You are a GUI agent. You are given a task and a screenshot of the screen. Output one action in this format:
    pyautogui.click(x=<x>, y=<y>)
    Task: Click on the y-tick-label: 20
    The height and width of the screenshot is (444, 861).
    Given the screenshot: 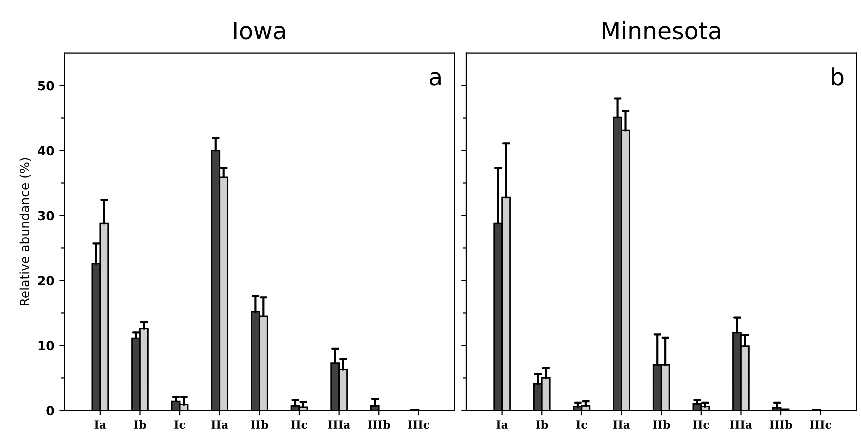 What is the action you would take?
    pyautogui.click(x=46, y=281)
    